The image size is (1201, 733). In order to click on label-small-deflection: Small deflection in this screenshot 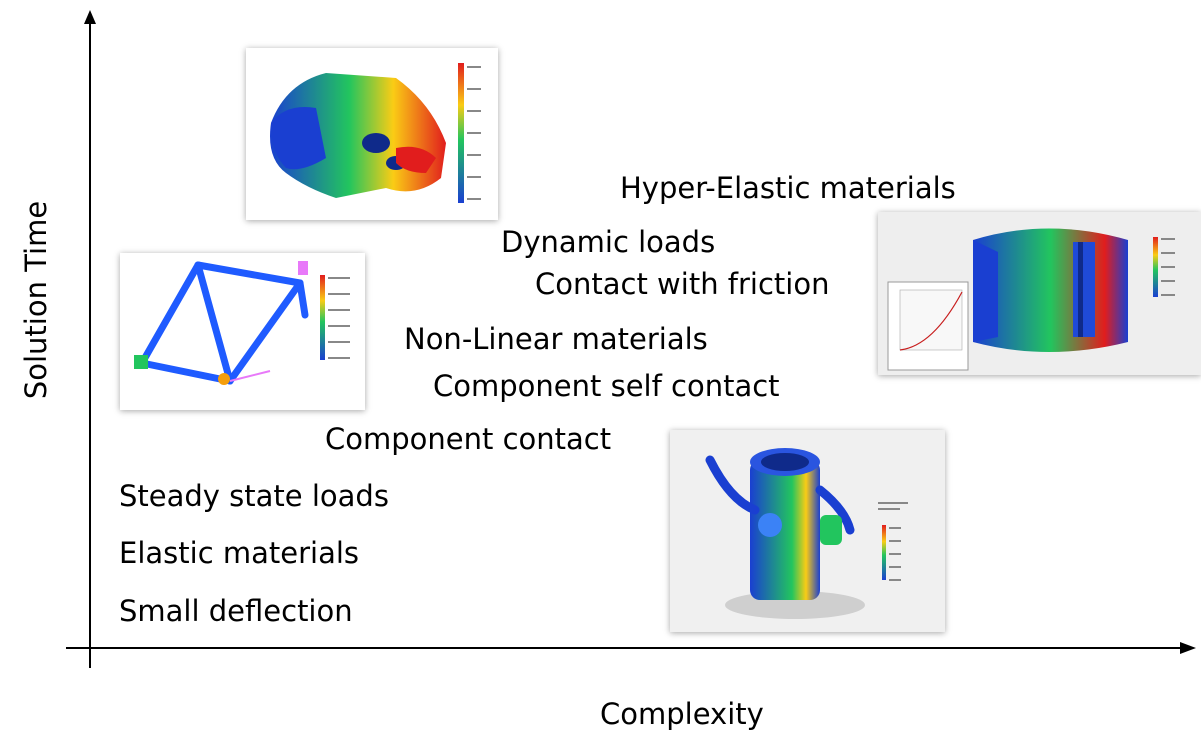, I will do `click(236, 611)`.